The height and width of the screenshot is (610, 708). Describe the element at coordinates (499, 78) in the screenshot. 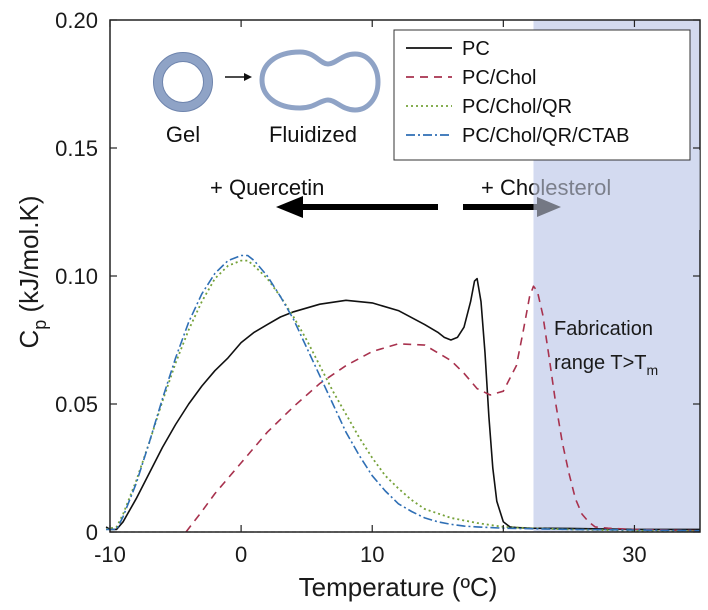

I see `legend-label: PC/Chol` at that location.